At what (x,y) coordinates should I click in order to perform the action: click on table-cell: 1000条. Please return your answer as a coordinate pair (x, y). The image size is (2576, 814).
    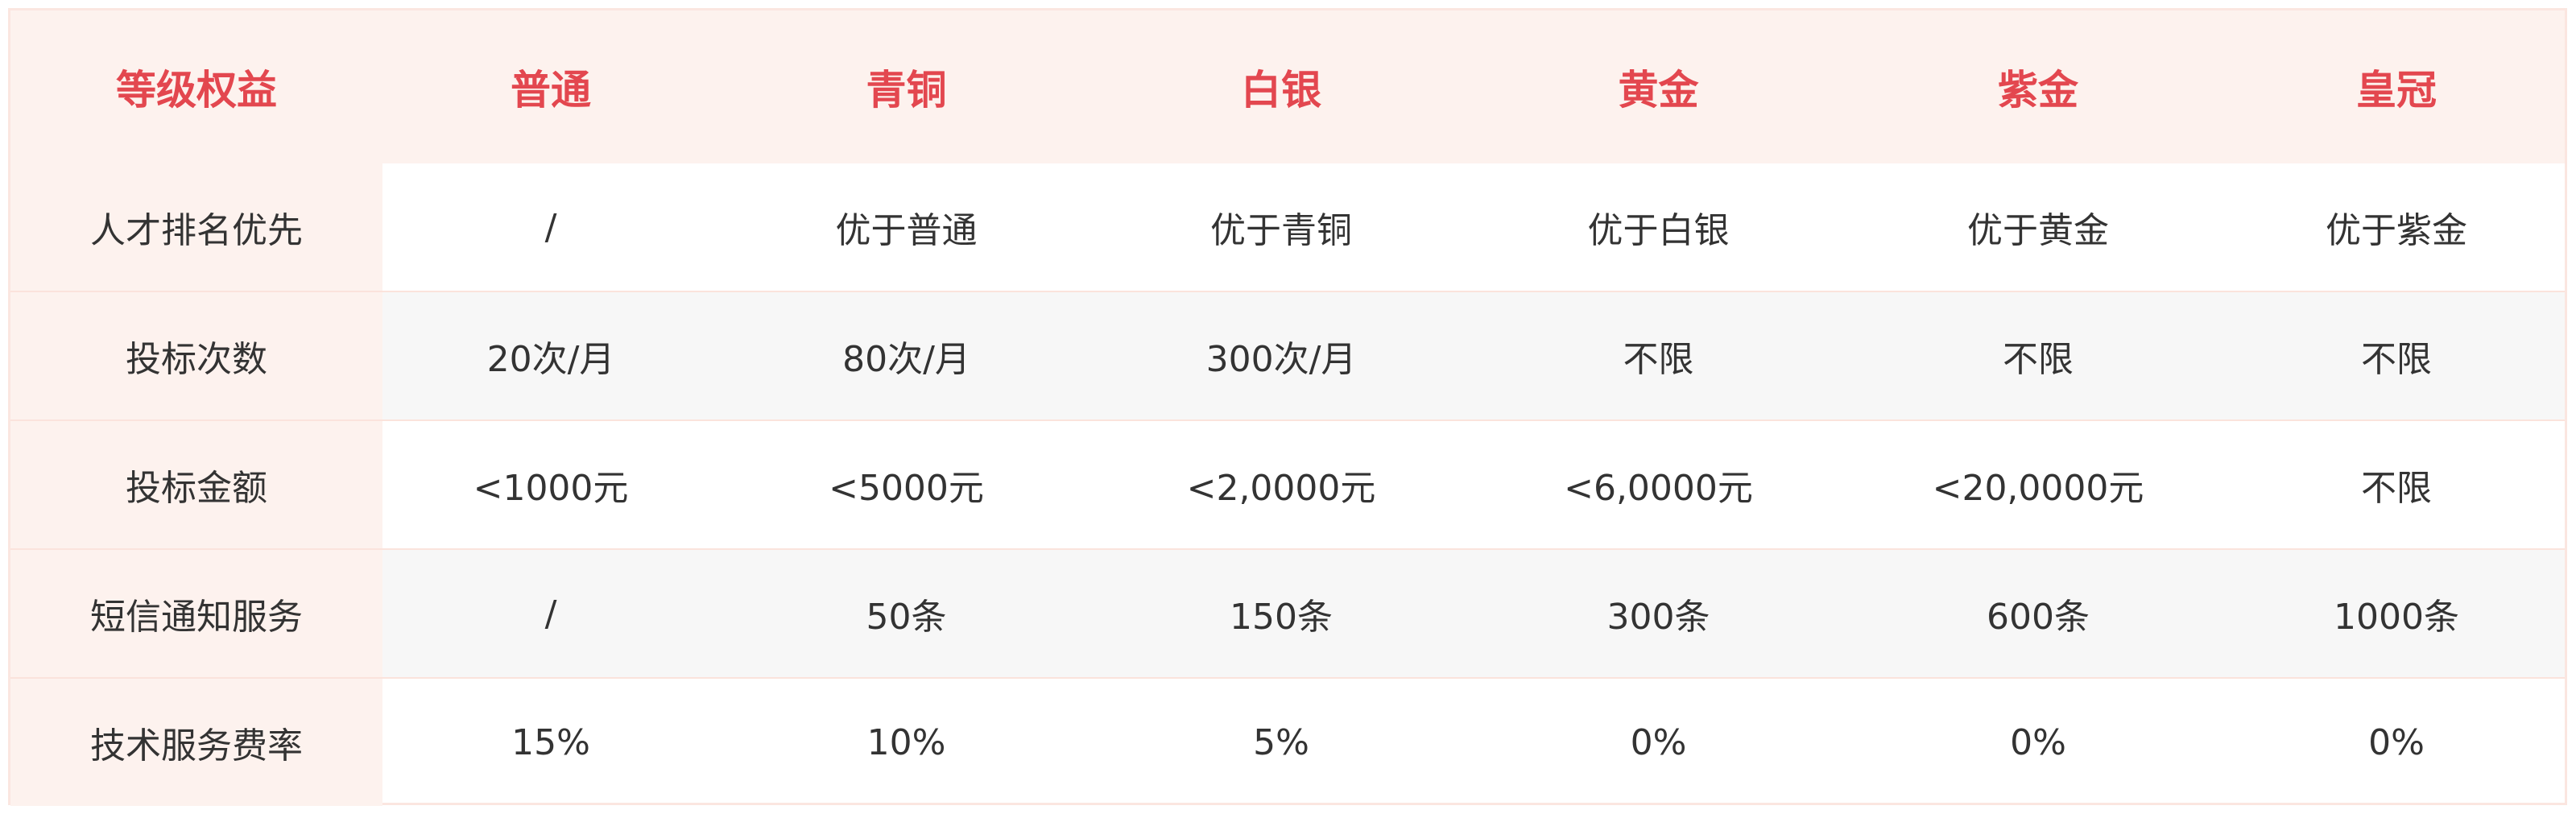
    Looking at the image, I should click on (2397, 618).